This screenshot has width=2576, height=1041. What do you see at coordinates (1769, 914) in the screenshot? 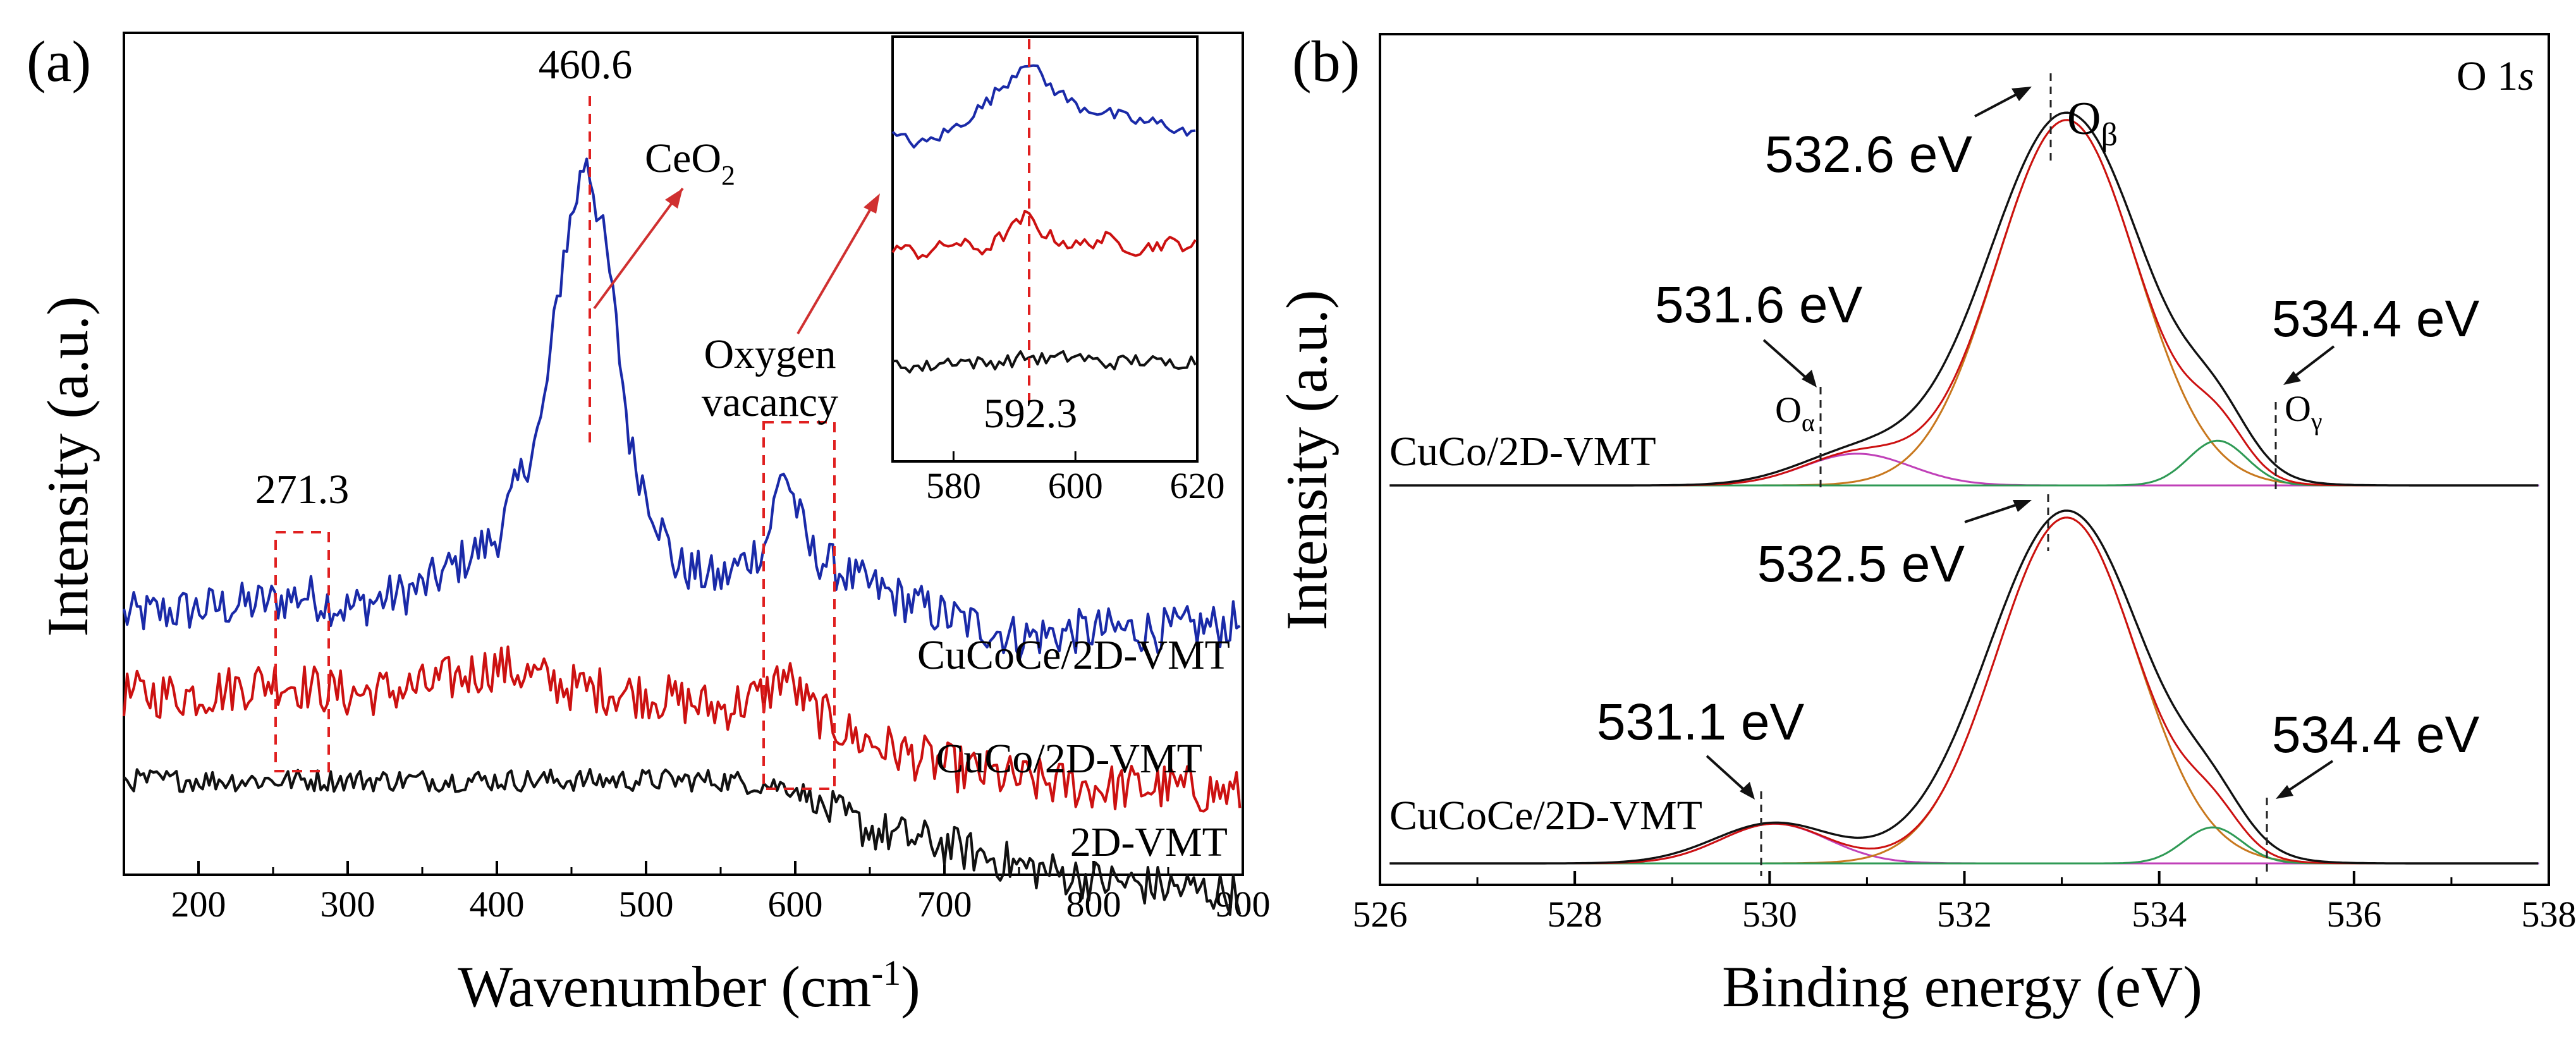
I see `panel-b-xtick-label: 530` at bounding box center [1769, 914].